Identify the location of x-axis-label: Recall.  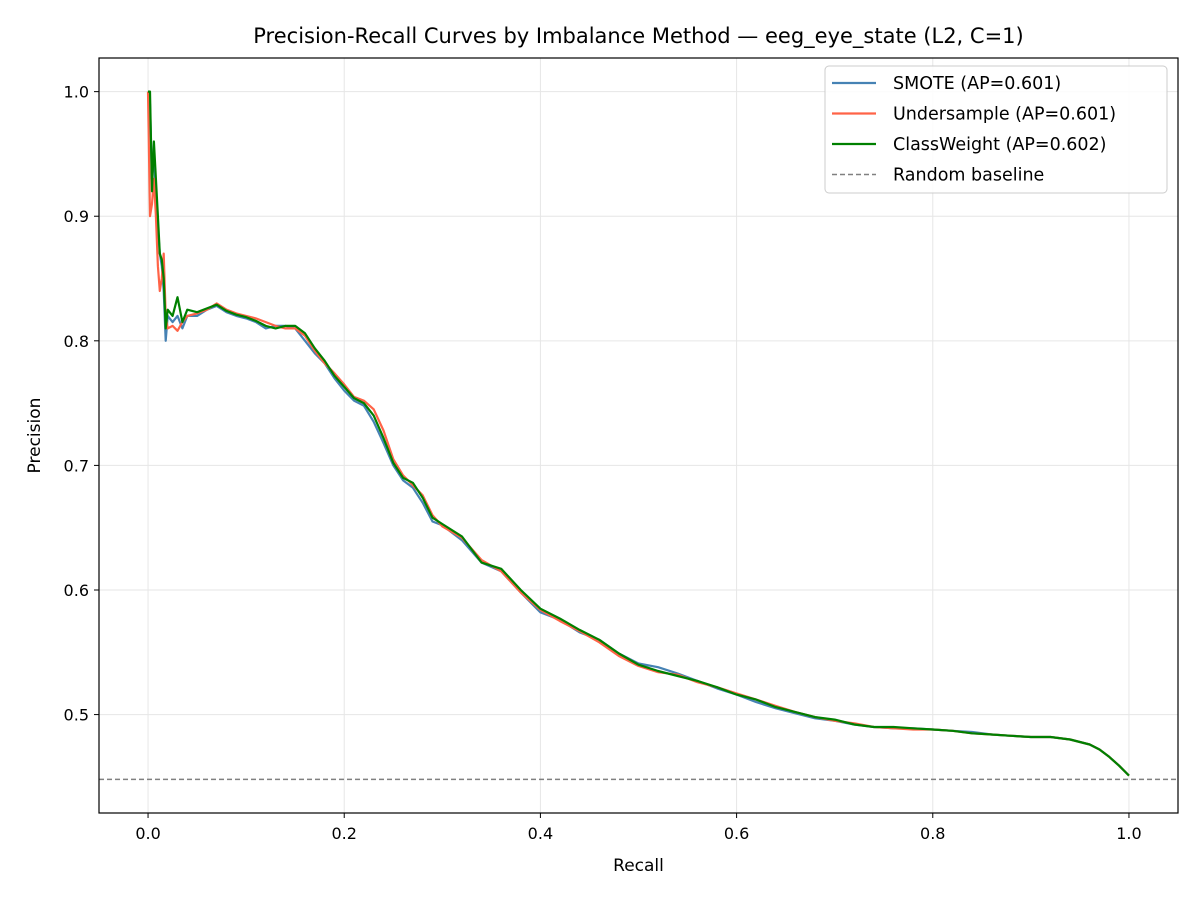
(638, 866).